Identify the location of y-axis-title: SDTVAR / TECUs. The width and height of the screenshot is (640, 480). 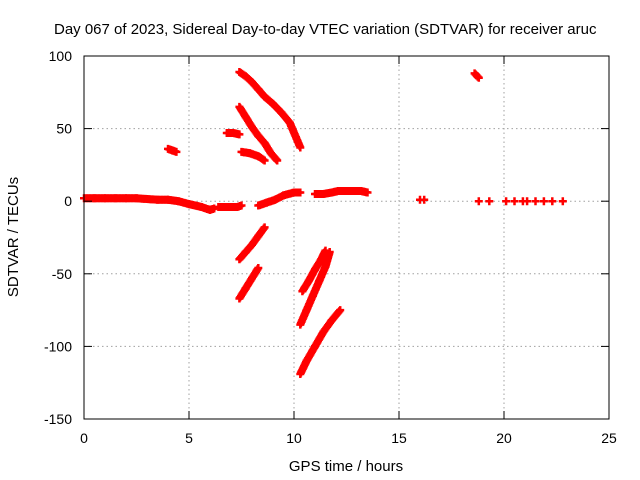
(13, 237).